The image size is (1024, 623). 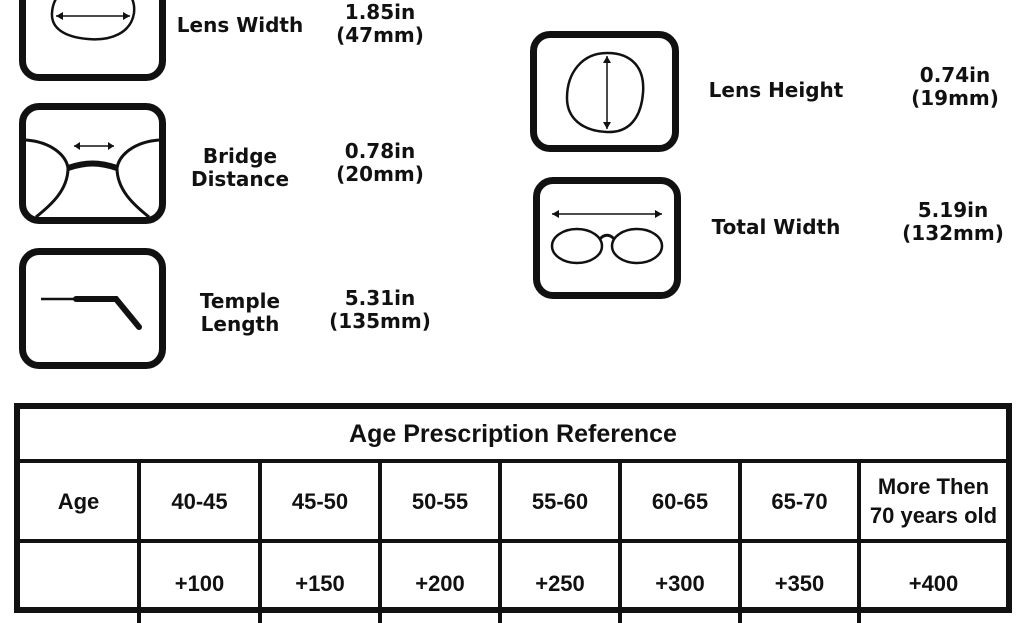 What do you see at coordinates (240, 167) in the screenshot?
I see `bridge-distance-label: Bridge Distance` at bounding box center [240, 167].